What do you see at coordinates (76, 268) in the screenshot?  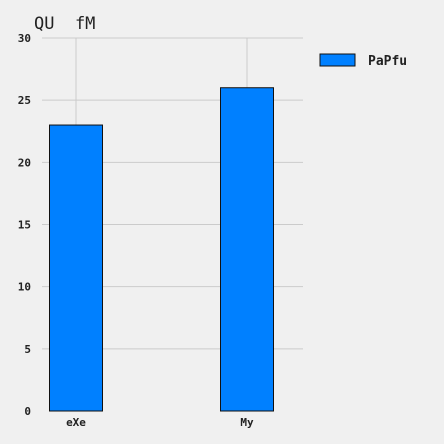 I see `bar-eXe` at bounding box center [76, 268].